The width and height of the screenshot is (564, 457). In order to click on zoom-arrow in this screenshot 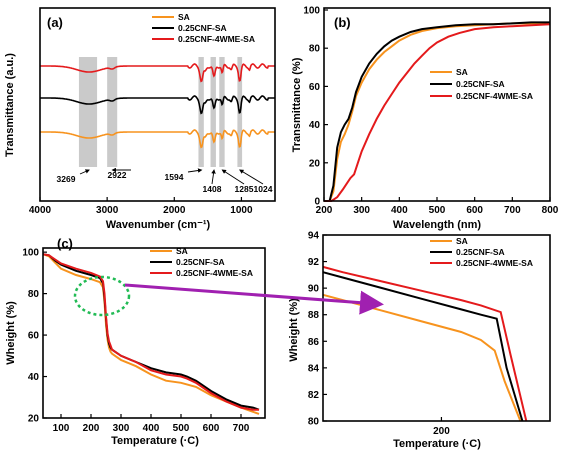, I will do `click(254, 299)`.